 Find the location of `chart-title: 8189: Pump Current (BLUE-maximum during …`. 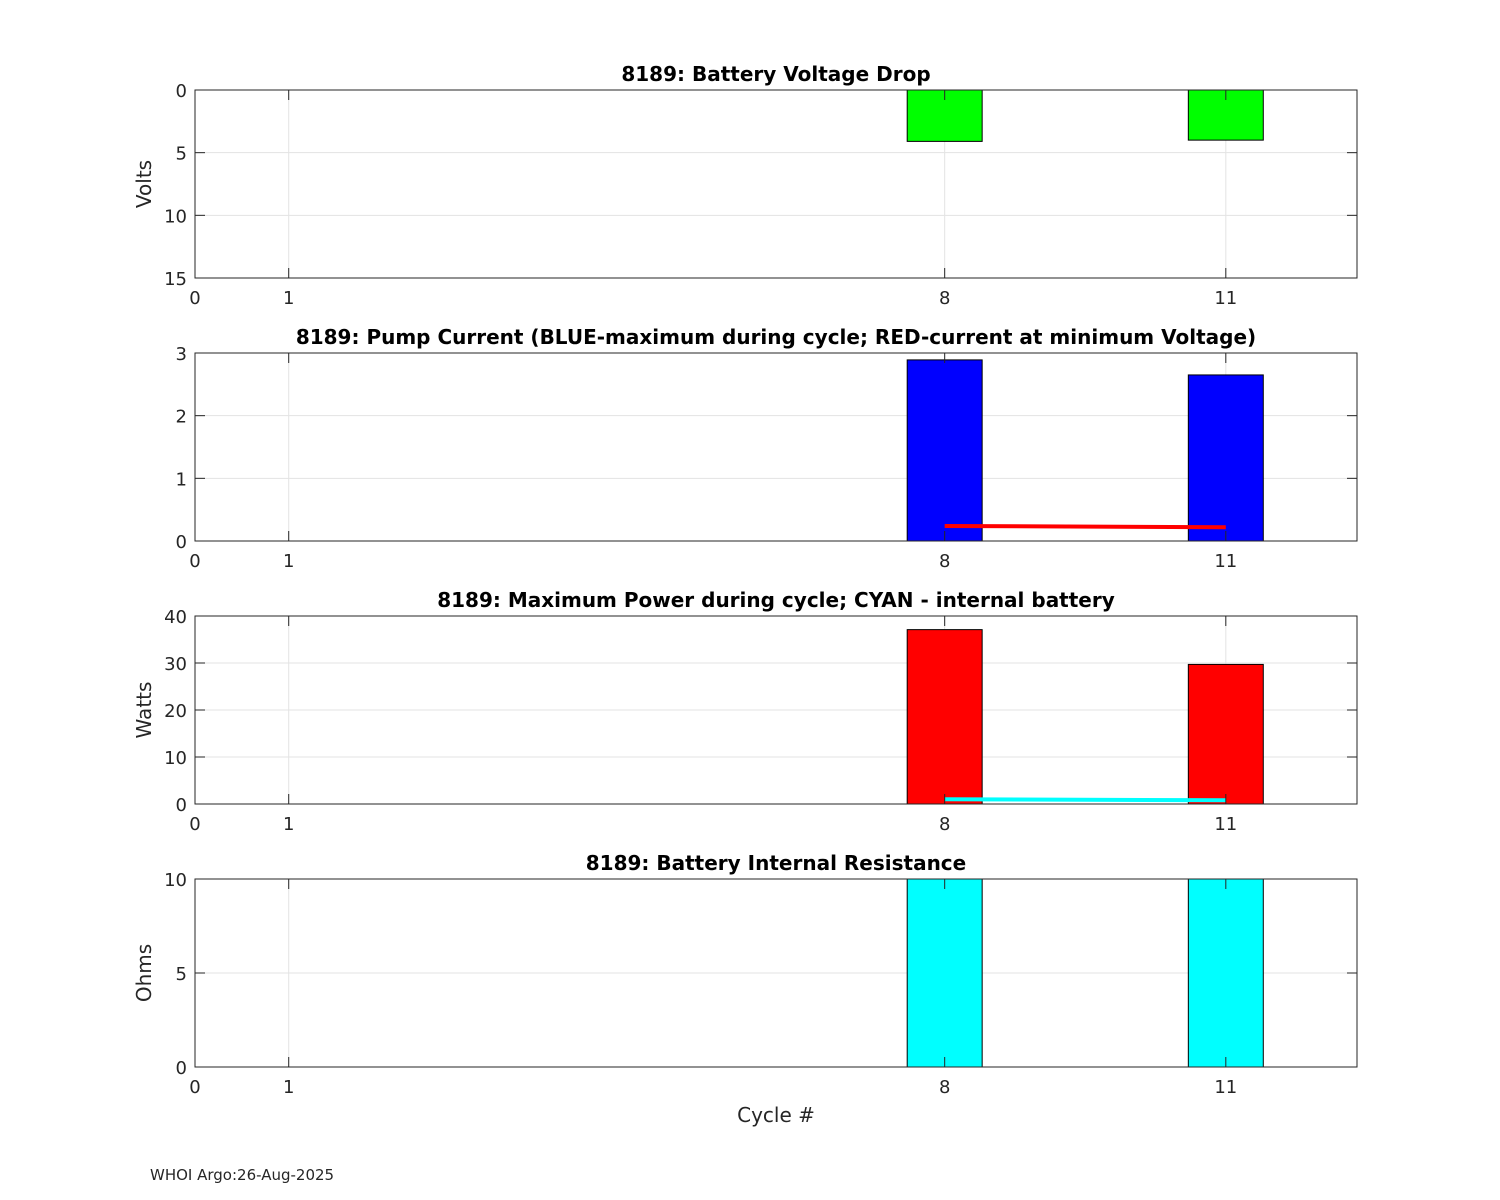

chart-title: 8189: Pump Current (BLUE-maximum during … is located at coordinates (776, 337).